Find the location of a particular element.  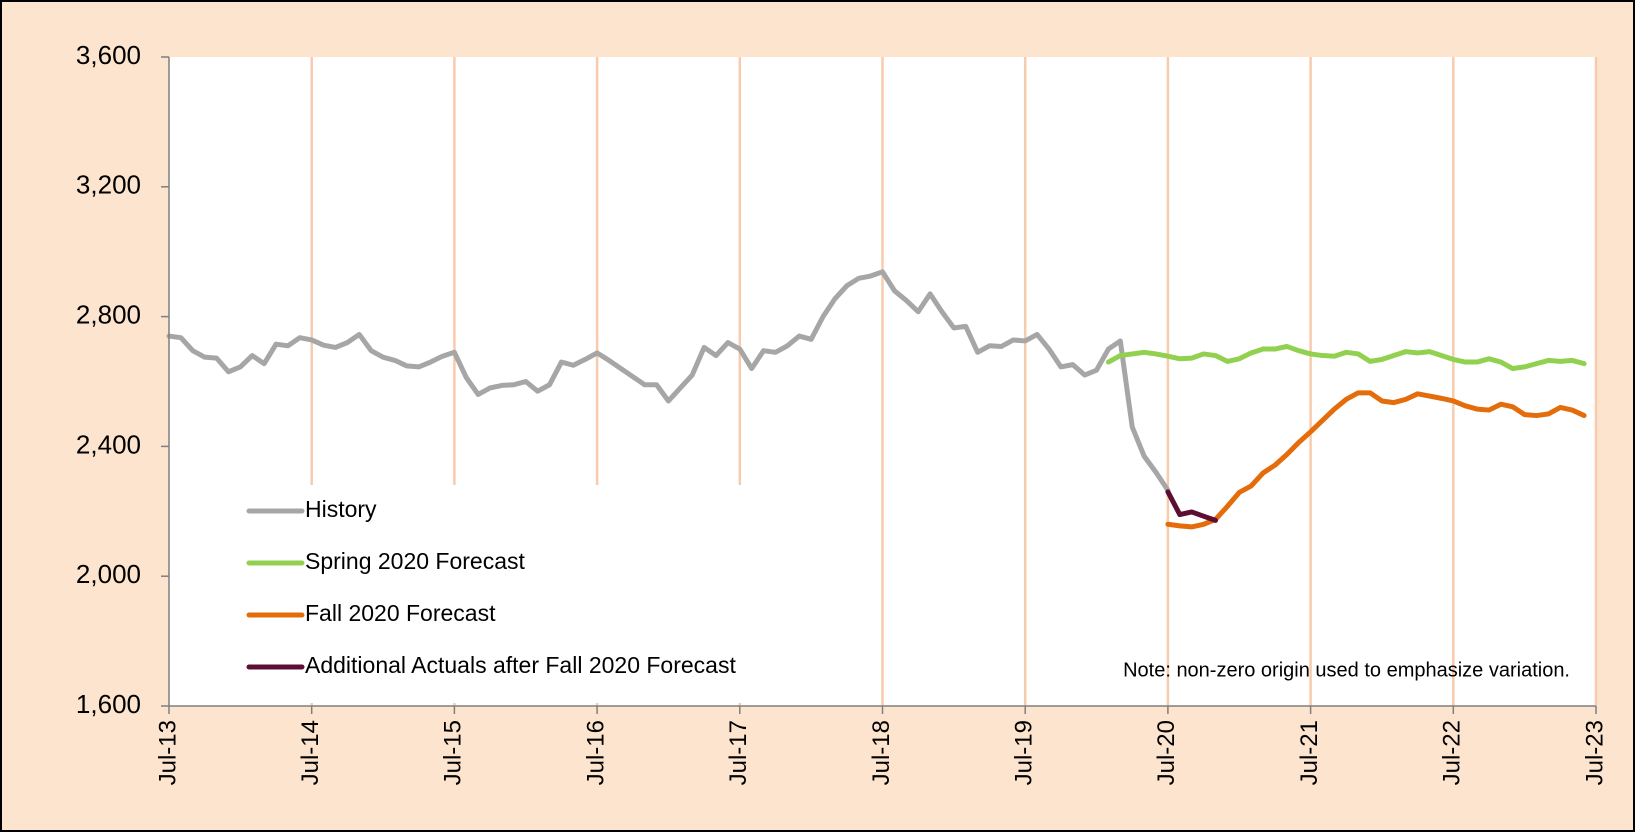

x-tick-label: Jul-18 is located at coordinates (881, 752).